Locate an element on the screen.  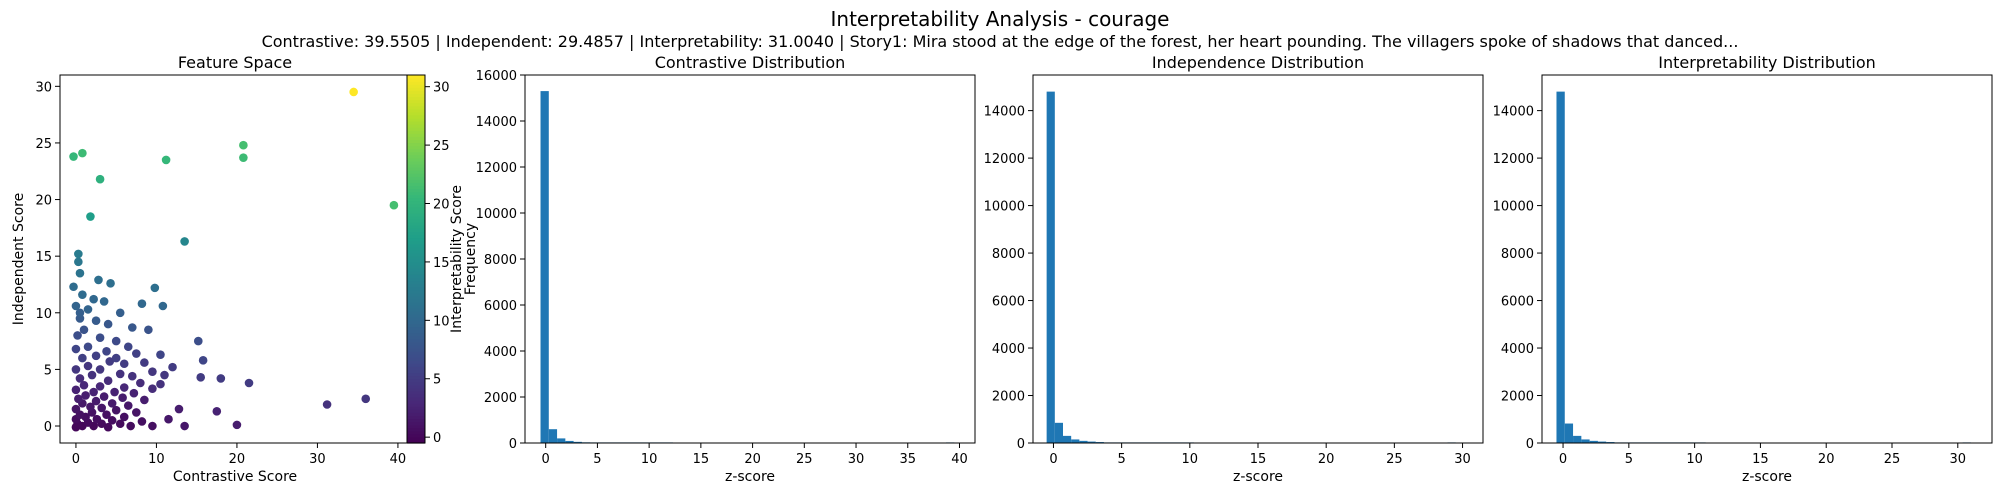
figure-title: Interpretability Analysis - courage is located at coordinates (1000, 19).